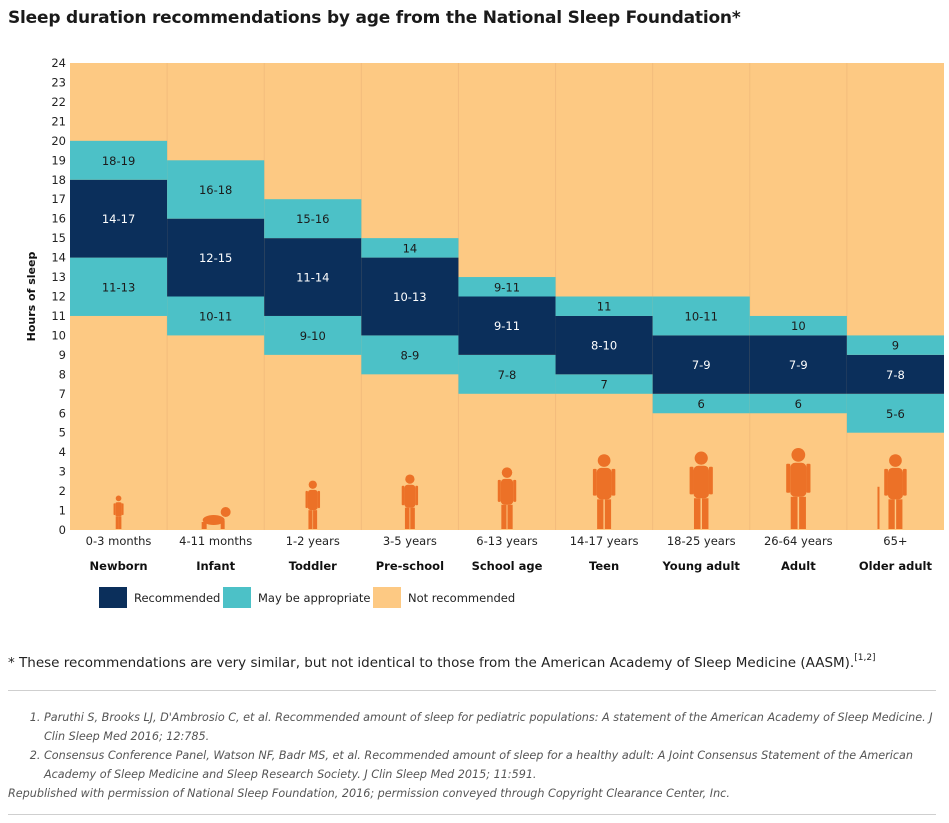  What do you see at coordinates (896, 566) in the screenshot?
I see `age-group-label: Older adult` at bounding box center [896, 566].